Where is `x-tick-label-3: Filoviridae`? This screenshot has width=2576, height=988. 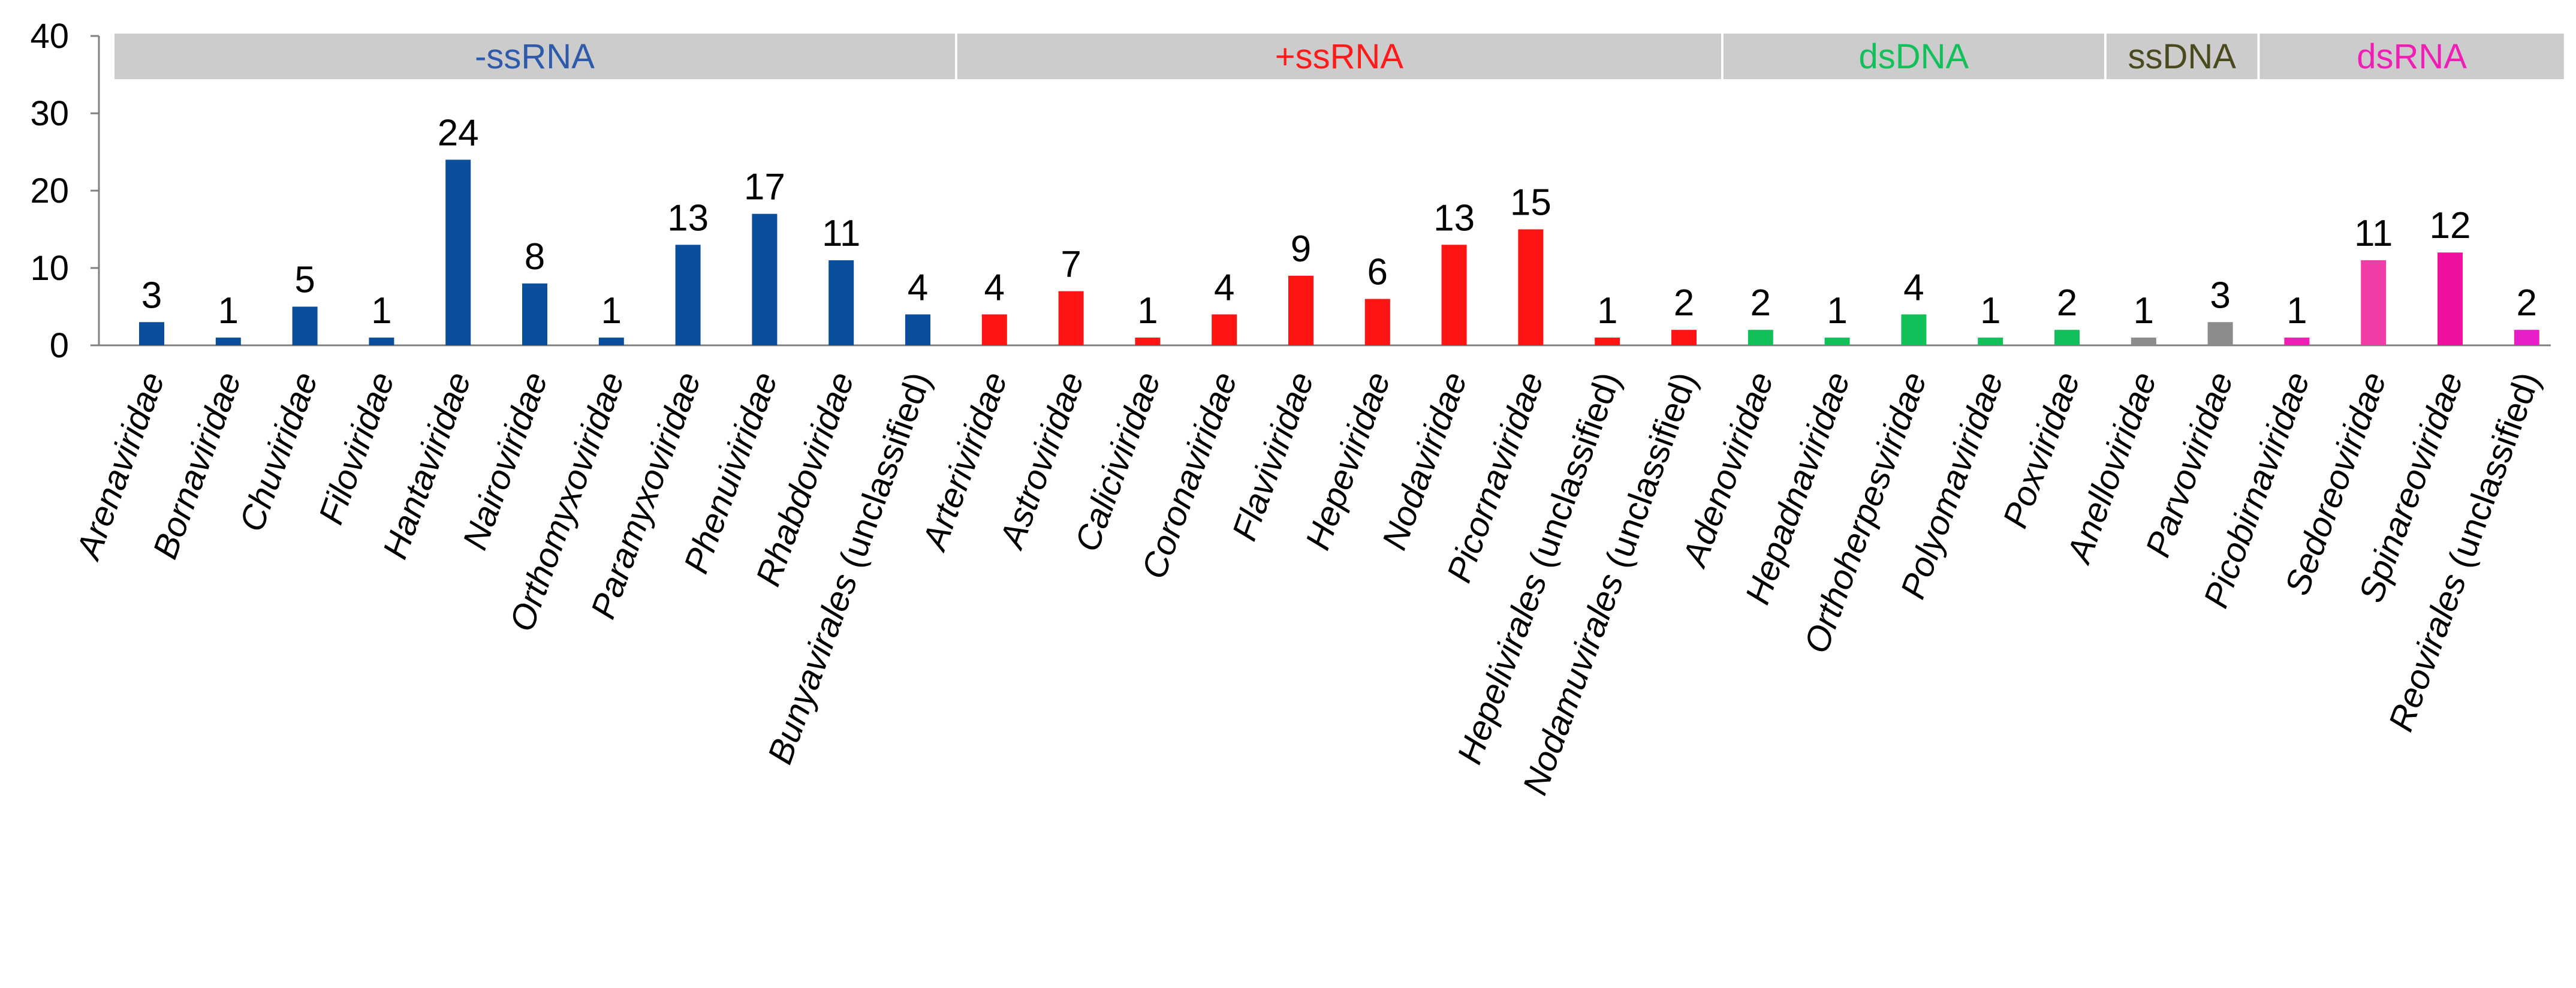 x-tick-label-3: Filoviridae is located at coordinates (357, 448).